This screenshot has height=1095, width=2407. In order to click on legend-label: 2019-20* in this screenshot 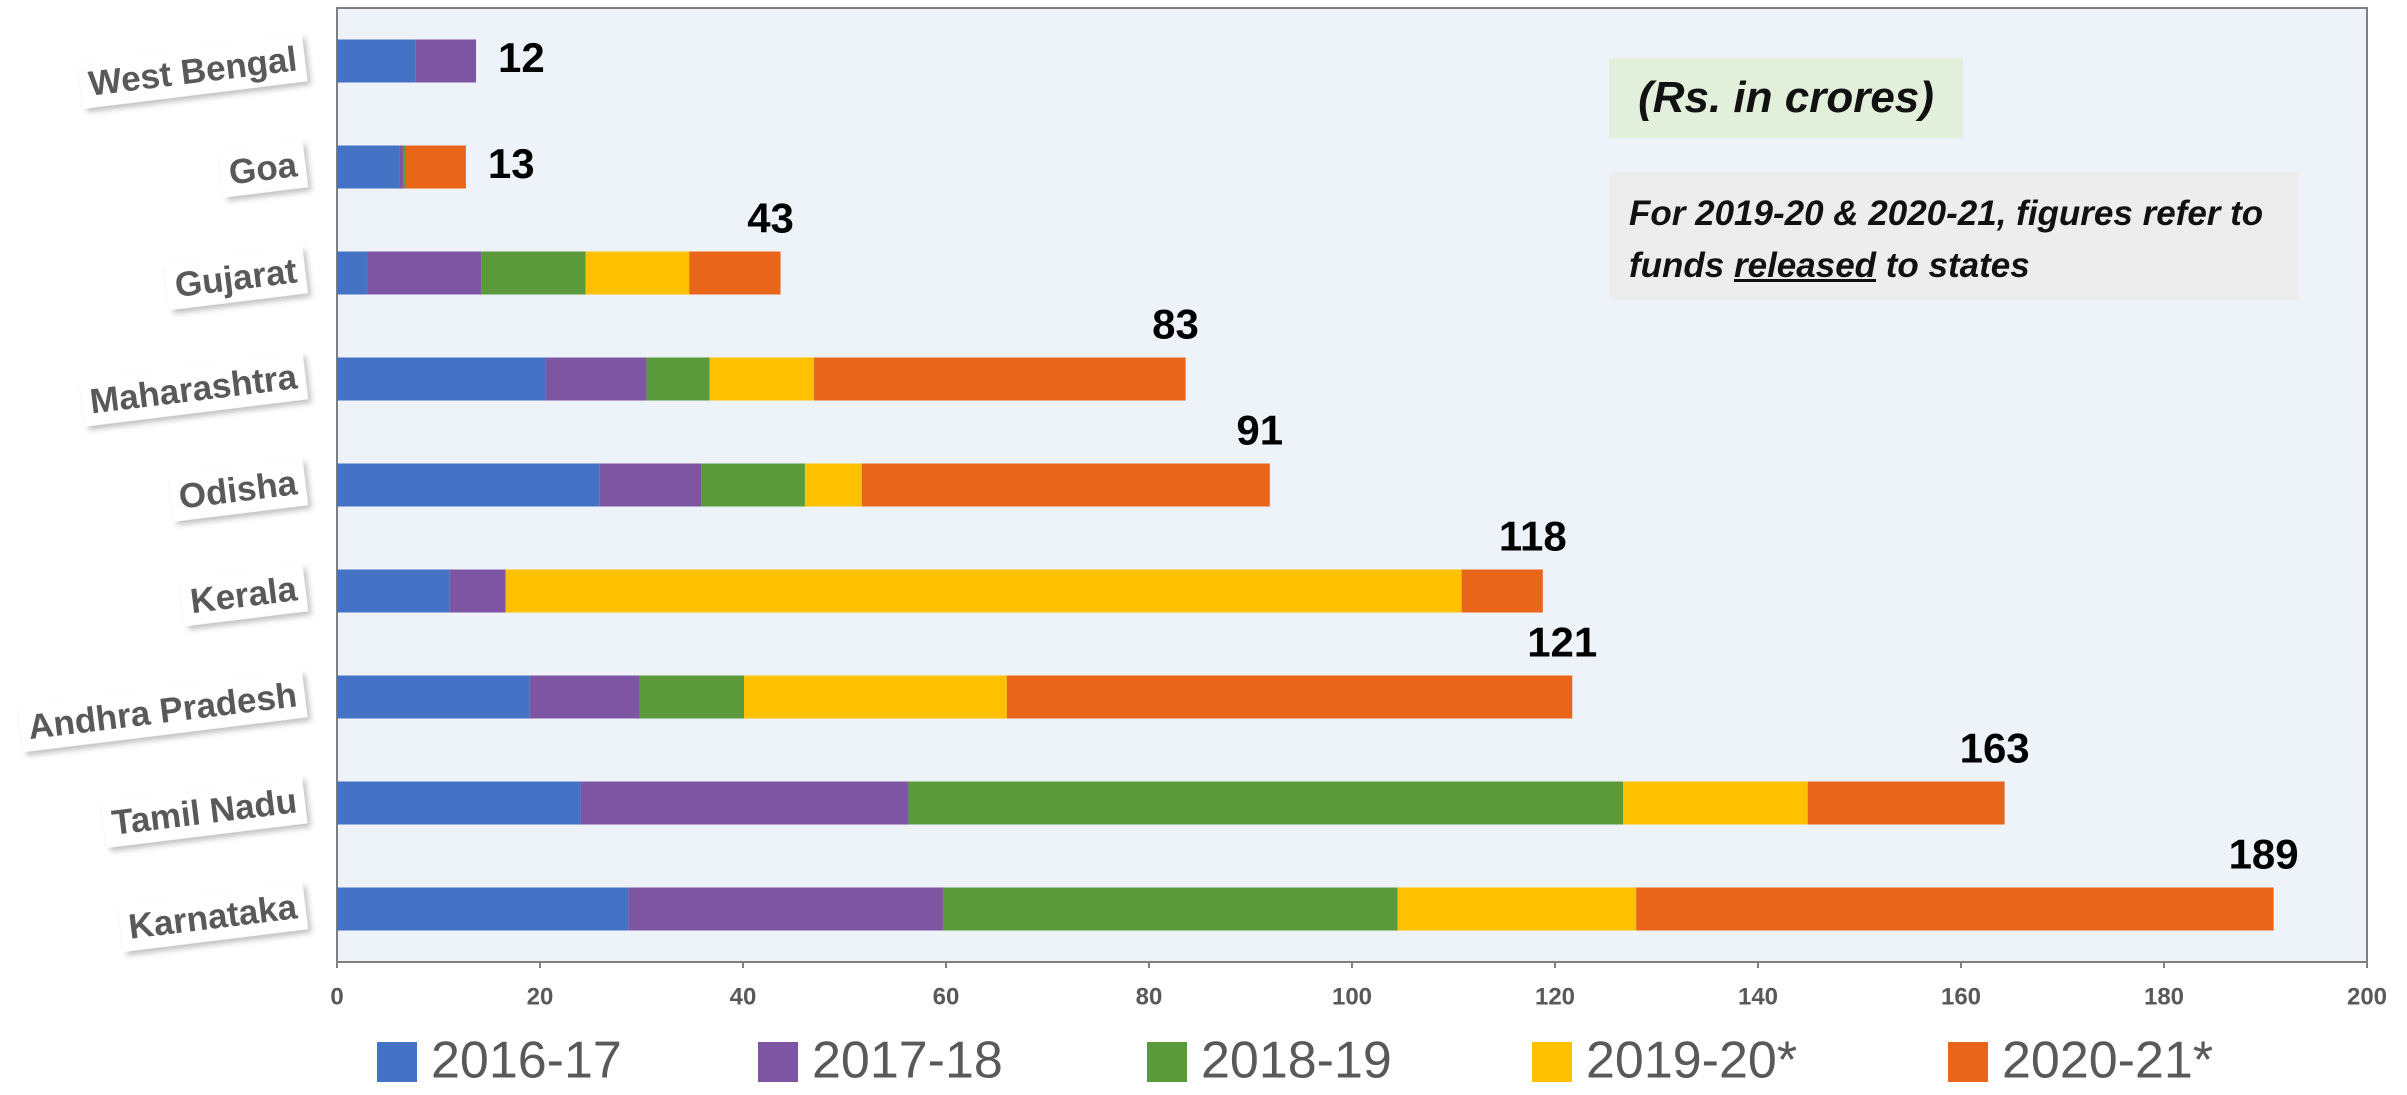, I will do `click(1691, 1061)`.